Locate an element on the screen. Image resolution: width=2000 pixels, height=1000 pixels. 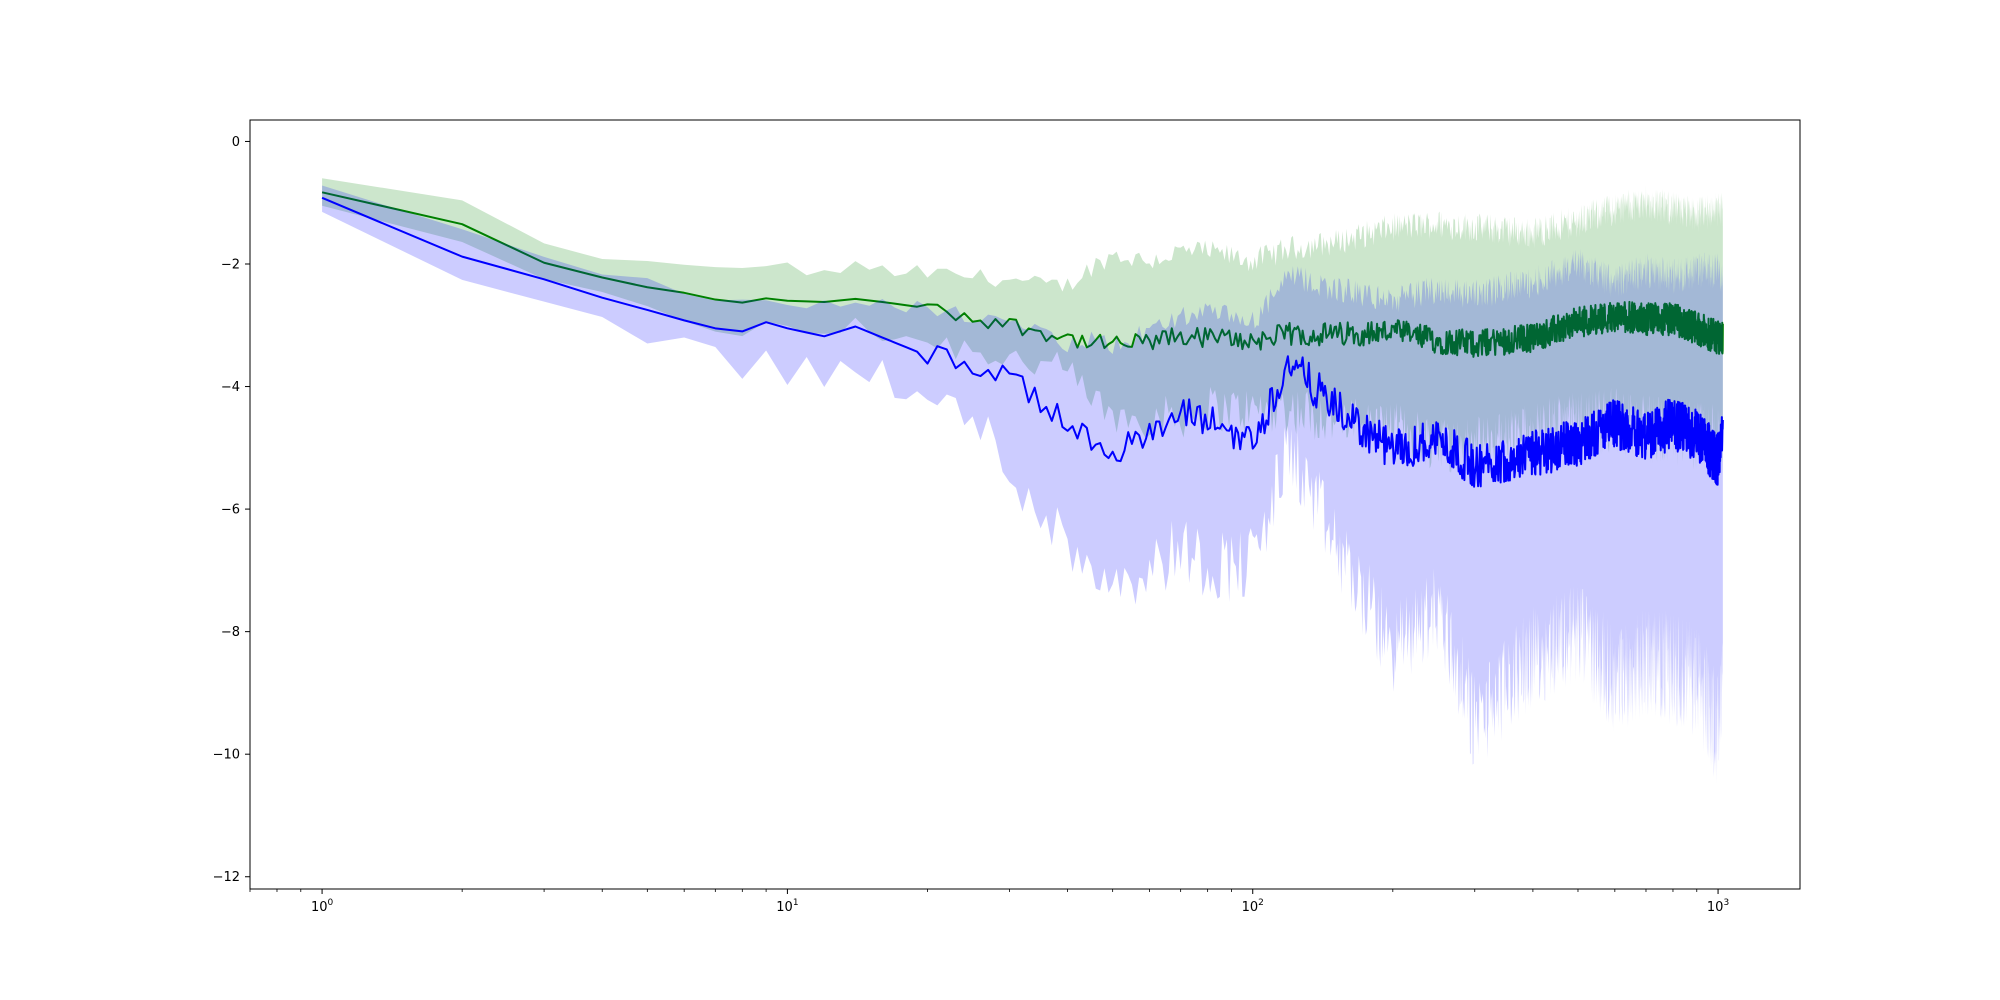
series-0-line is located at coordinates (1022, 274).